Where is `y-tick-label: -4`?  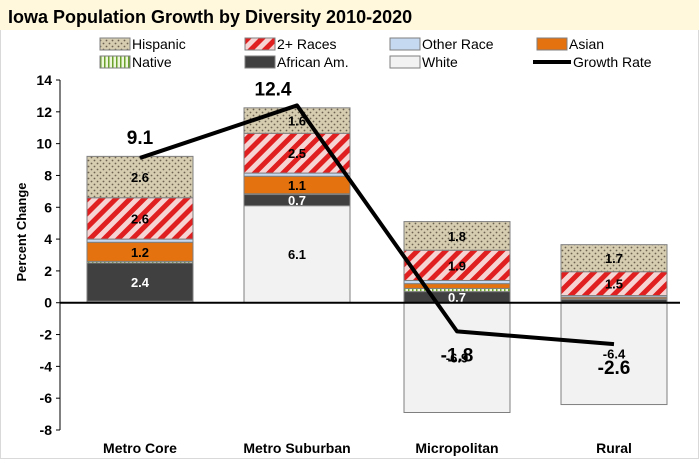
y-tick-label: -4 is located at coordinates (46, 366).